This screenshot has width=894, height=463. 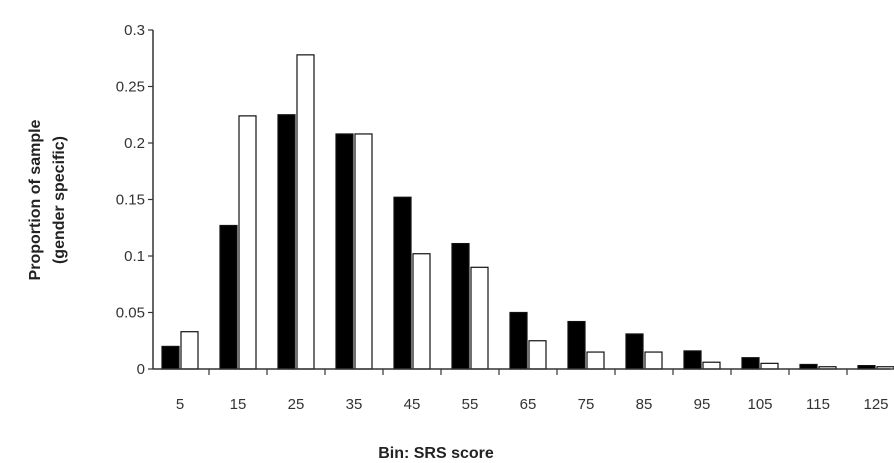 I want to click on y-tick-label: 0, so click(x=141, y=369).